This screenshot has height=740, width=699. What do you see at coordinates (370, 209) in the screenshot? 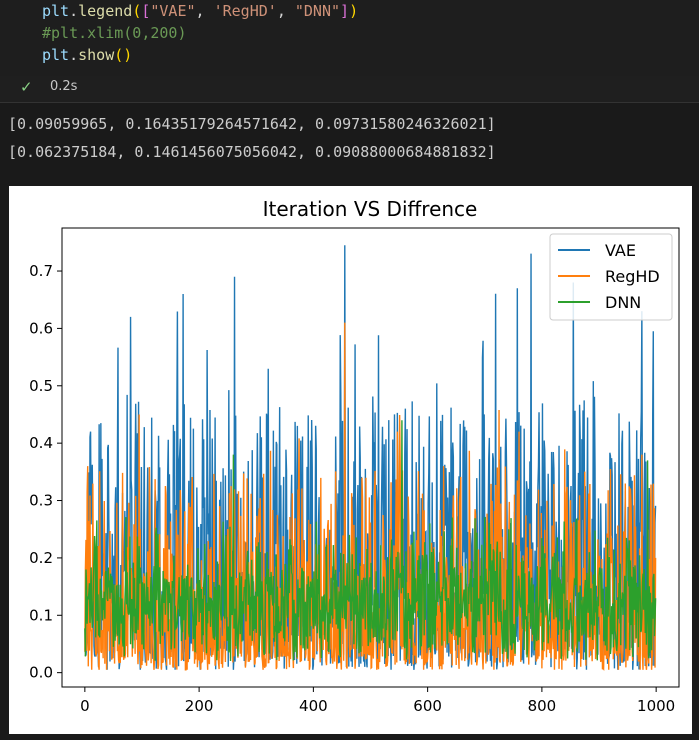
I see `chart-title: Iteration VS Diffrence` at bounding box center [370, 209].